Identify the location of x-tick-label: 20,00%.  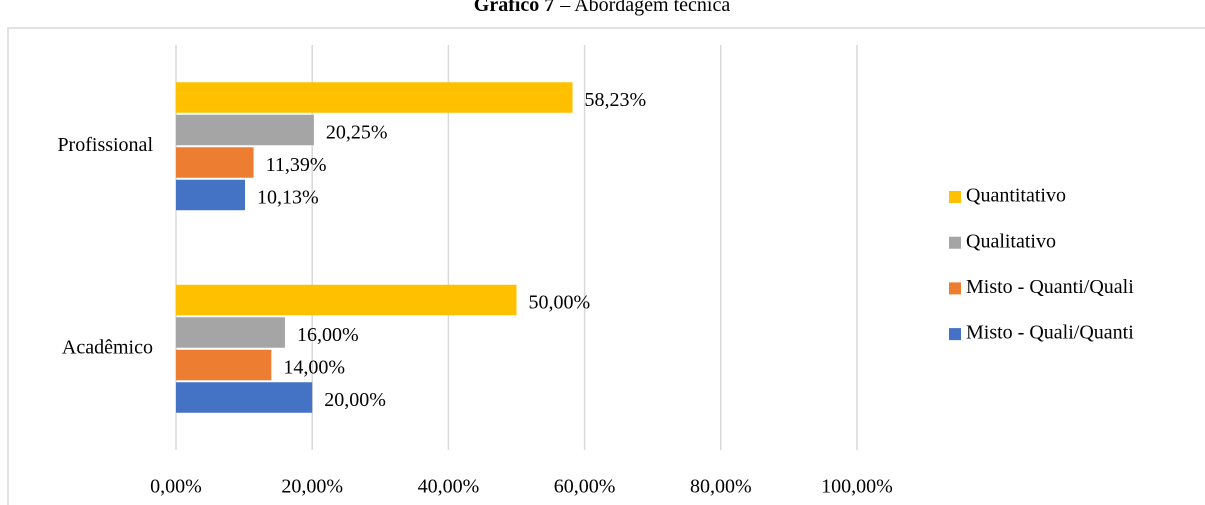
(312, 487).